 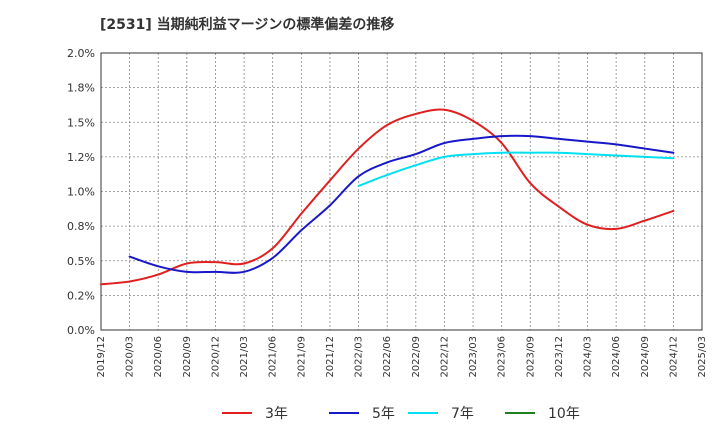 I want to click on x-tick-label: 2024/06, so click(x=616, y=357).